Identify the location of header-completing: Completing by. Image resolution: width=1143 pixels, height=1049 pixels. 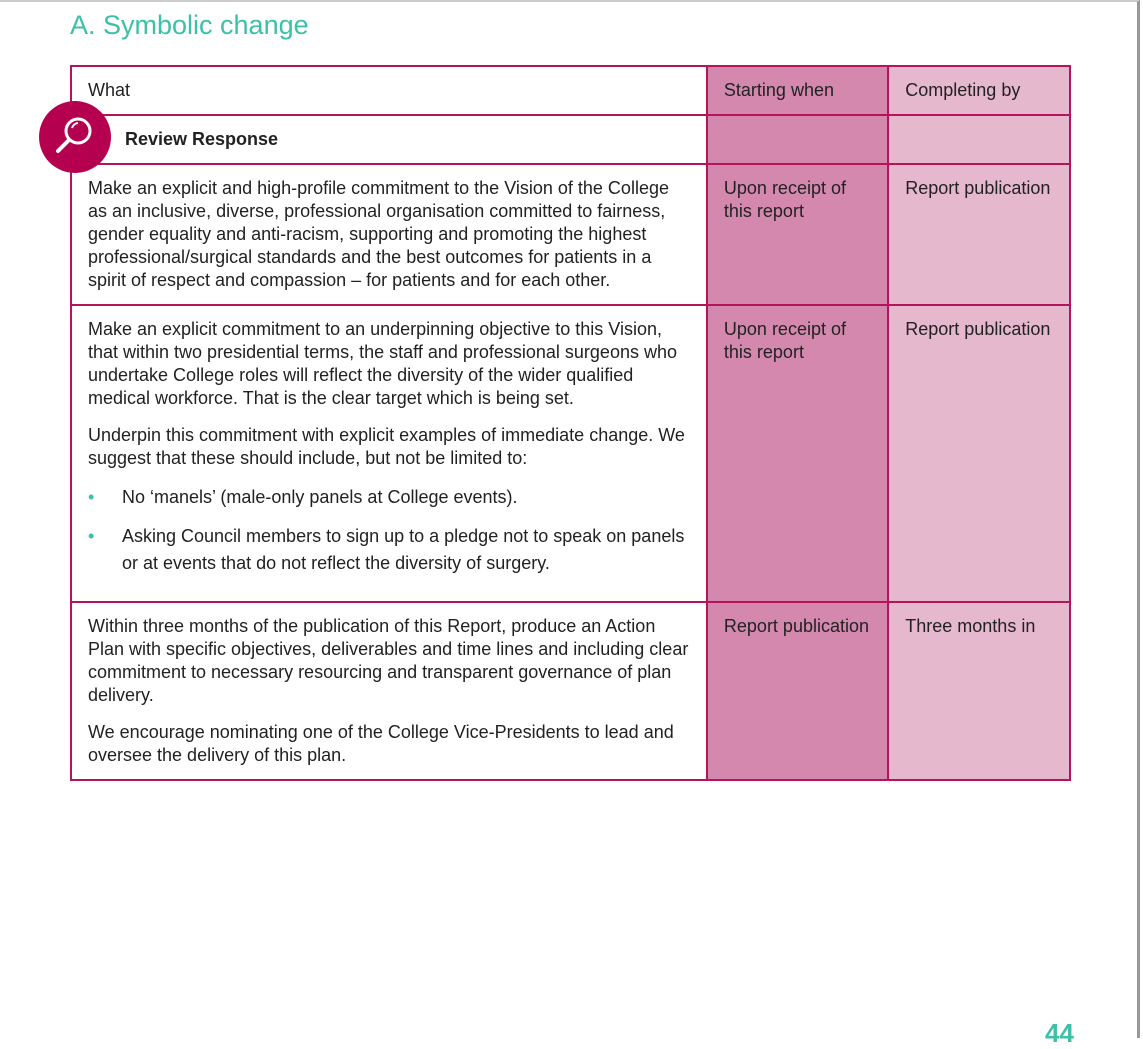
(979, 90).